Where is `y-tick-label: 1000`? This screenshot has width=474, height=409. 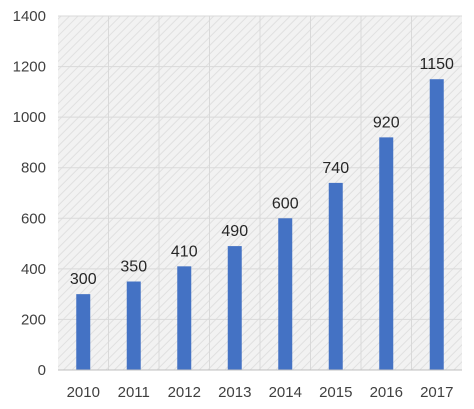
y-tick-label: 1000 is located at coordinates (29, 117).